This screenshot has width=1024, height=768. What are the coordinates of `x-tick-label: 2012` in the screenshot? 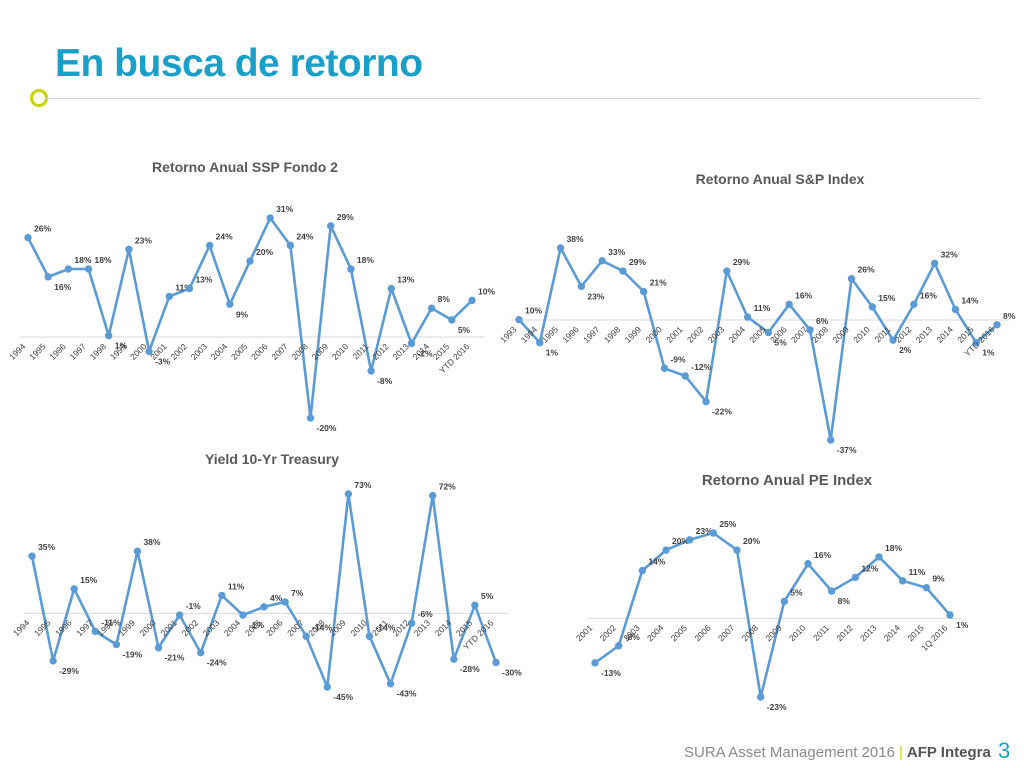 It's located at (380, 351).